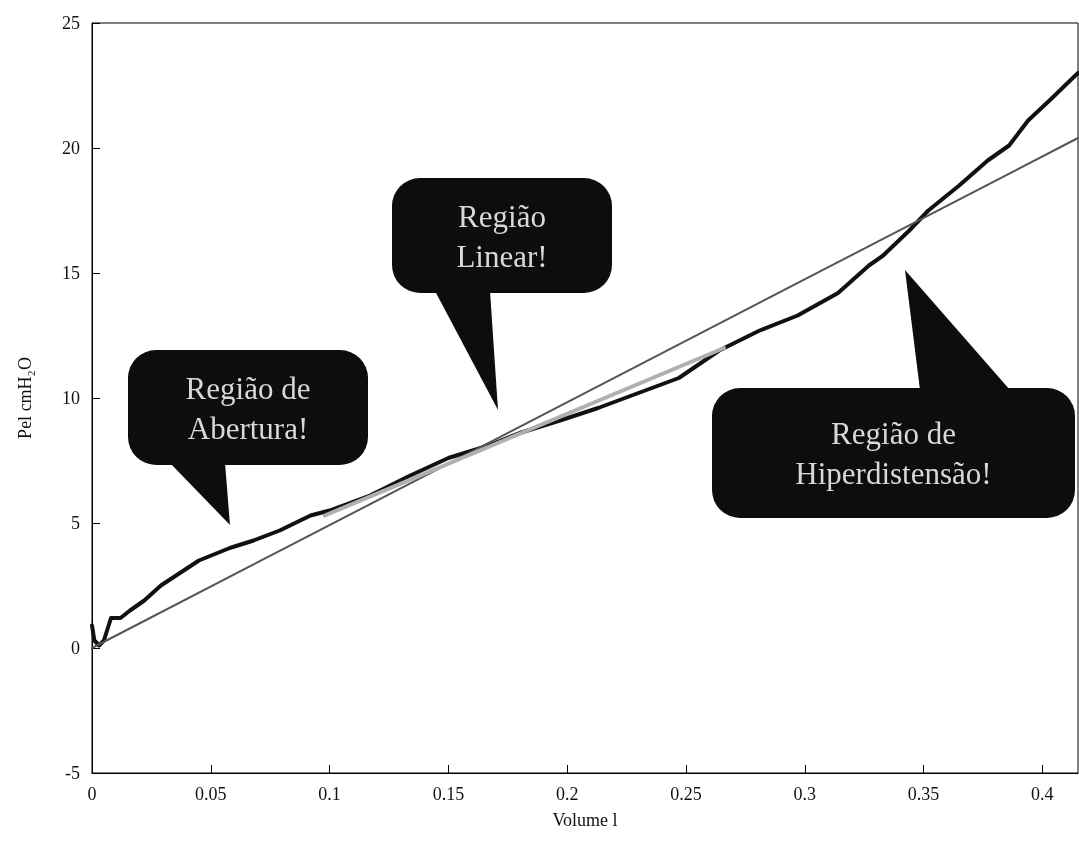 The height and width of the screenshot is (843, 1079). What do you see at coordinates (92, 794) in the screenshot?
I see `x-tick-label: 0` at bounding box center [92, 794].